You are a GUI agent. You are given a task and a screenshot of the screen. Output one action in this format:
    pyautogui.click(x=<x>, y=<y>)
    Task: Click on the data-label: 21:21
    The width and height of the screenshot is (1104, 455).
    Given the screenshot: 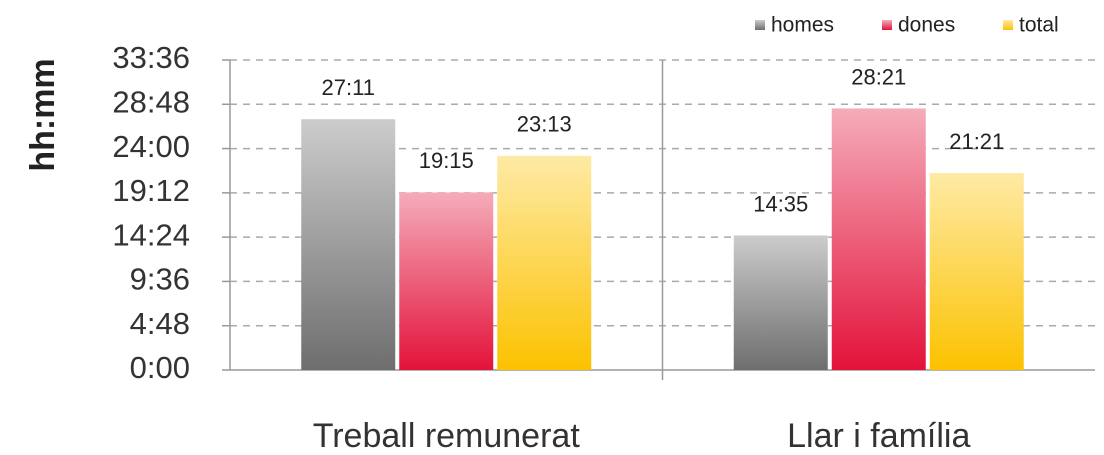 What is the action you would take?
    pyautogui.click(x=976, y=141)
    